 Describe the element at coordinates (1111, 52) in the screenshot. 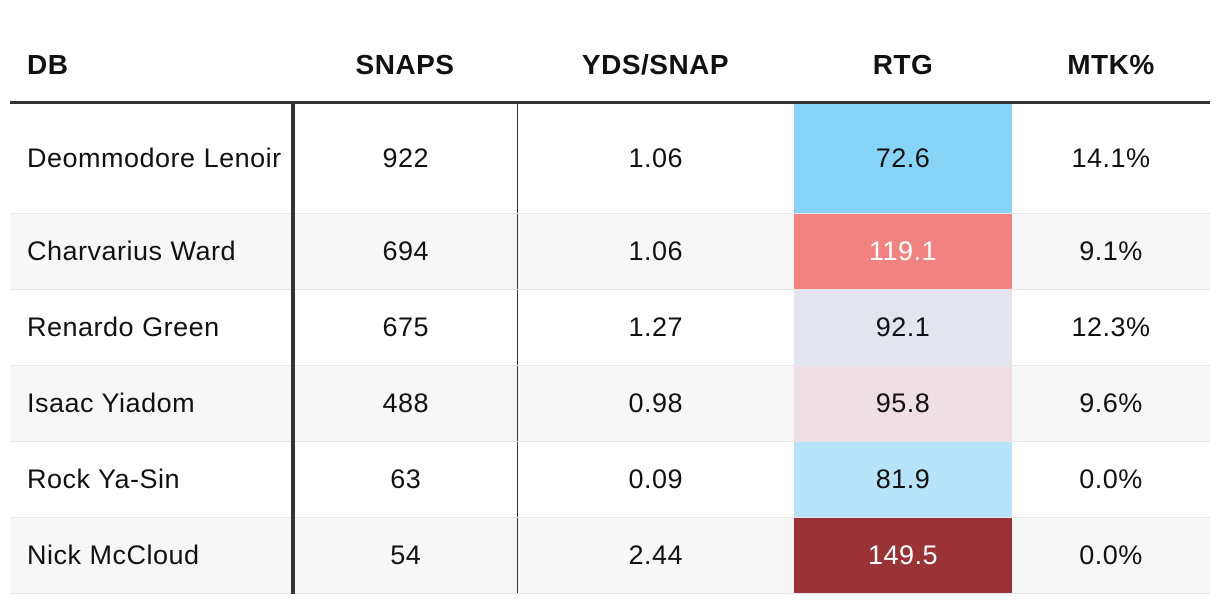

I see `column-header-mtk: MTK%` at that location.